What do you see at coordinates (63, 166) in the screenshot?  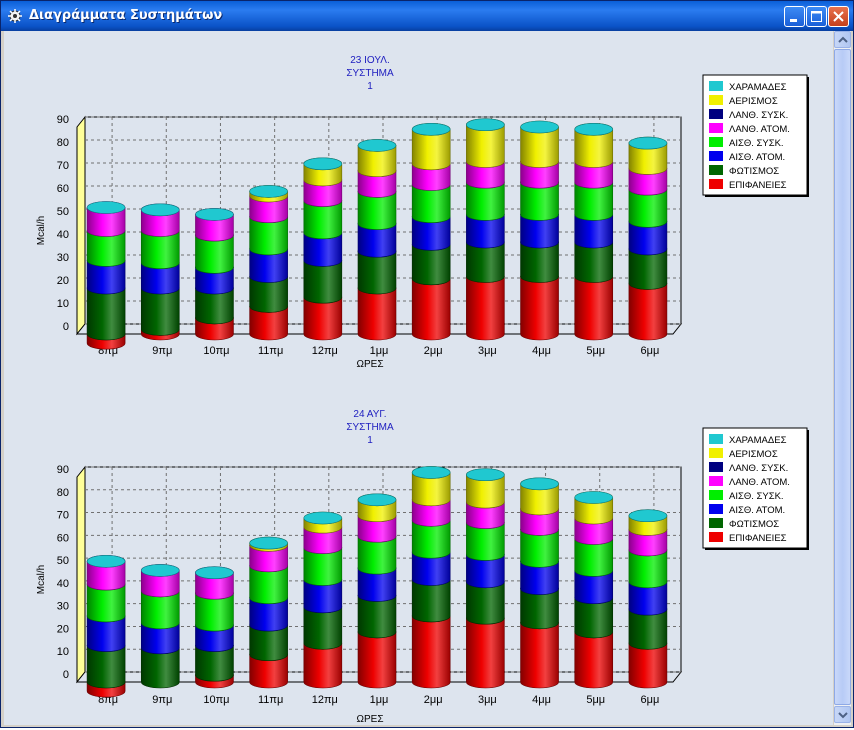 I see `y-tick-label: 70` at bounding box center [63, 166].